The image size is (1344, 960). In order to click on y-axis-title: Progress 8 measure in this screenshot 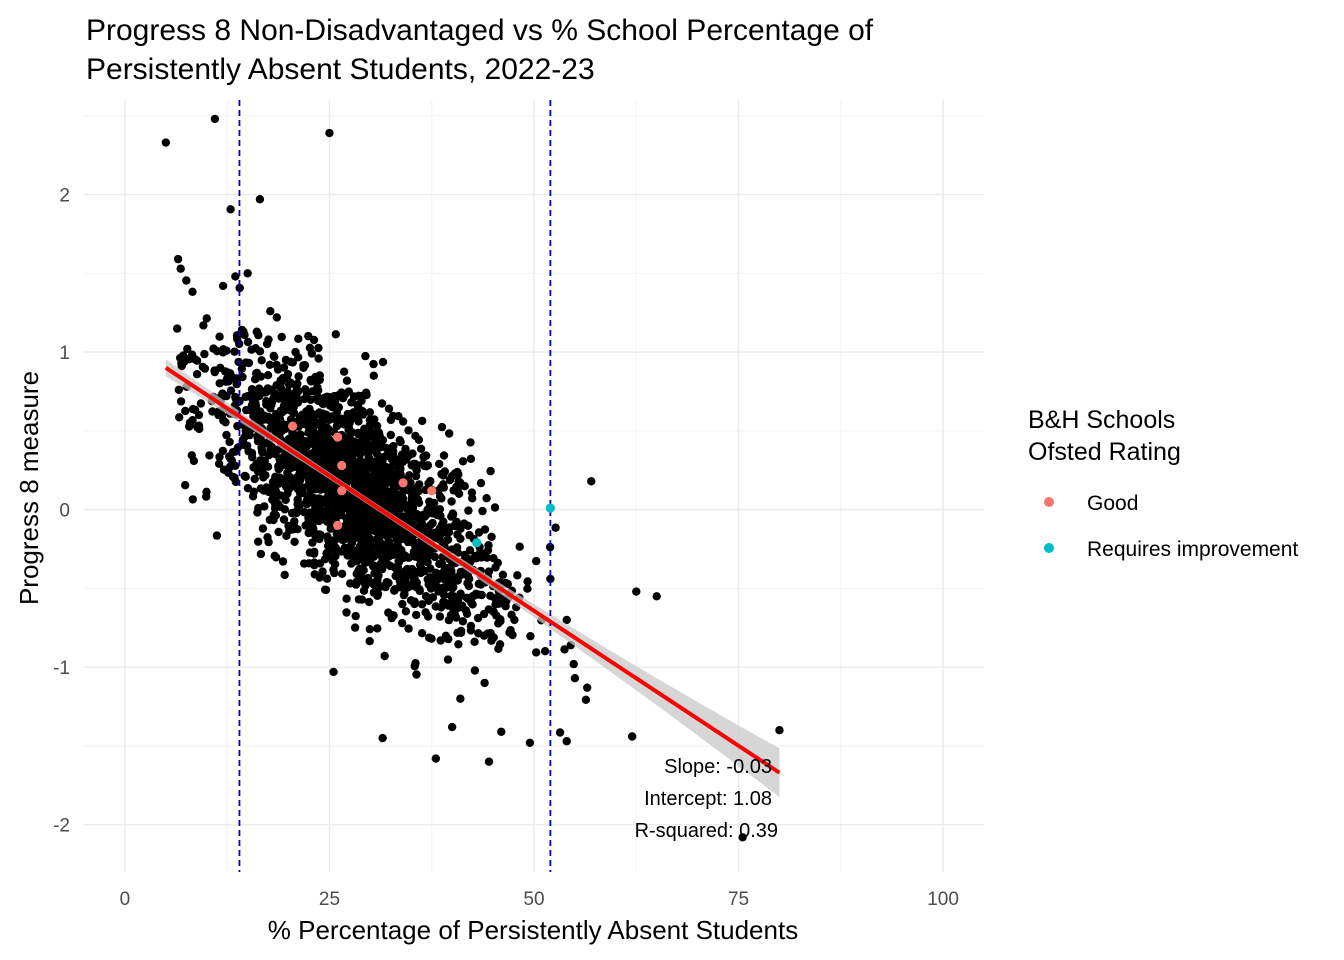, I will do `click(29, 488)`.